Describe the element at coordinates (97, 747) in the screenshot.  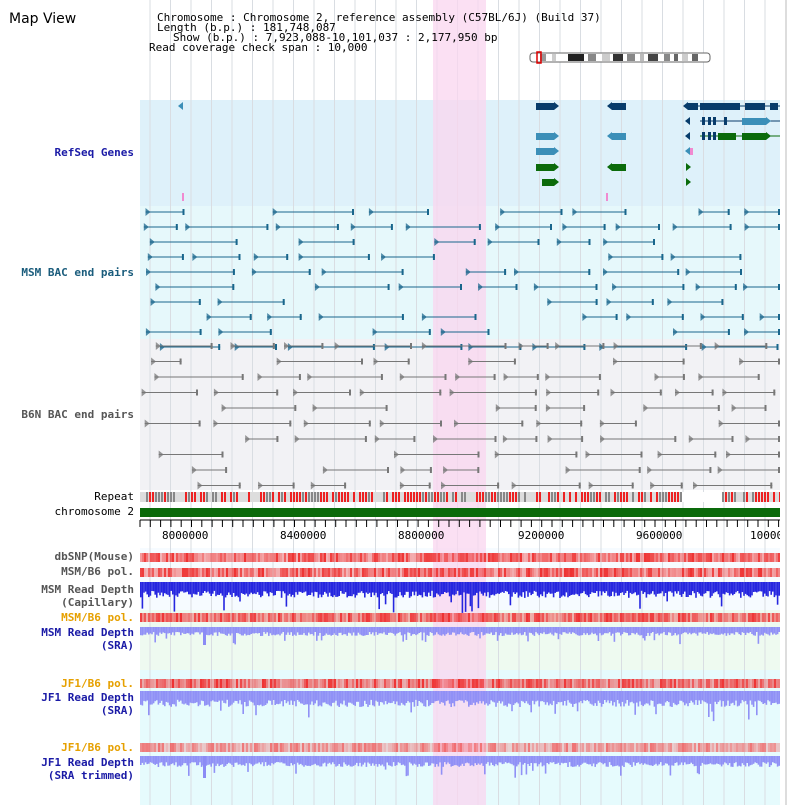
I see `jf1-b6-pol-trimmed-track-label: JF1/B6 pol.` at that location.